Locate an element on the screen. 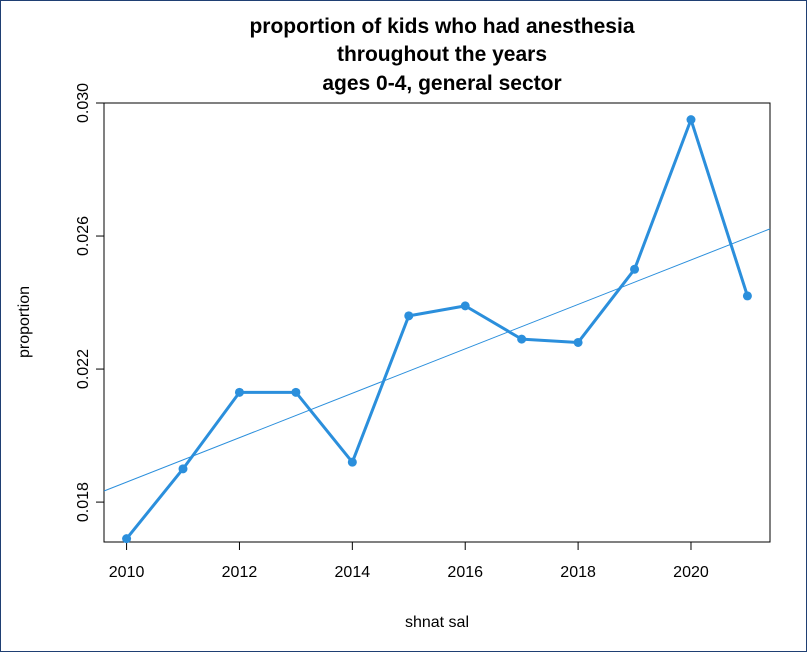 Image resolution: width=807 pixels, height=652 pixels. x-axis: 2010 2012 2014 2016 2018 2020 is located at coordinates (409, 561).